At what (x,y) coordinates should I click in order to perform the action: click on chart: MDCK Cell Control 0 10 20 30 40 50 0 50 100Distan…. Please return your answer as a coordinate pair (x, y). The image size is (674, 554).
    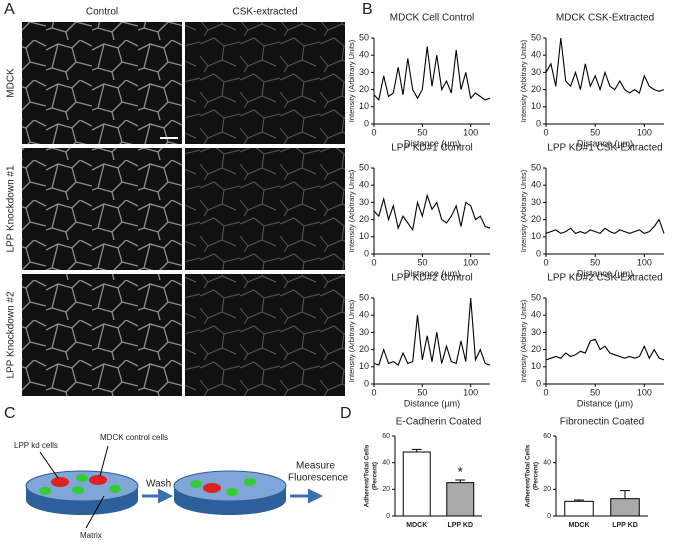
    Looking at the image, I should click on (419, 80).